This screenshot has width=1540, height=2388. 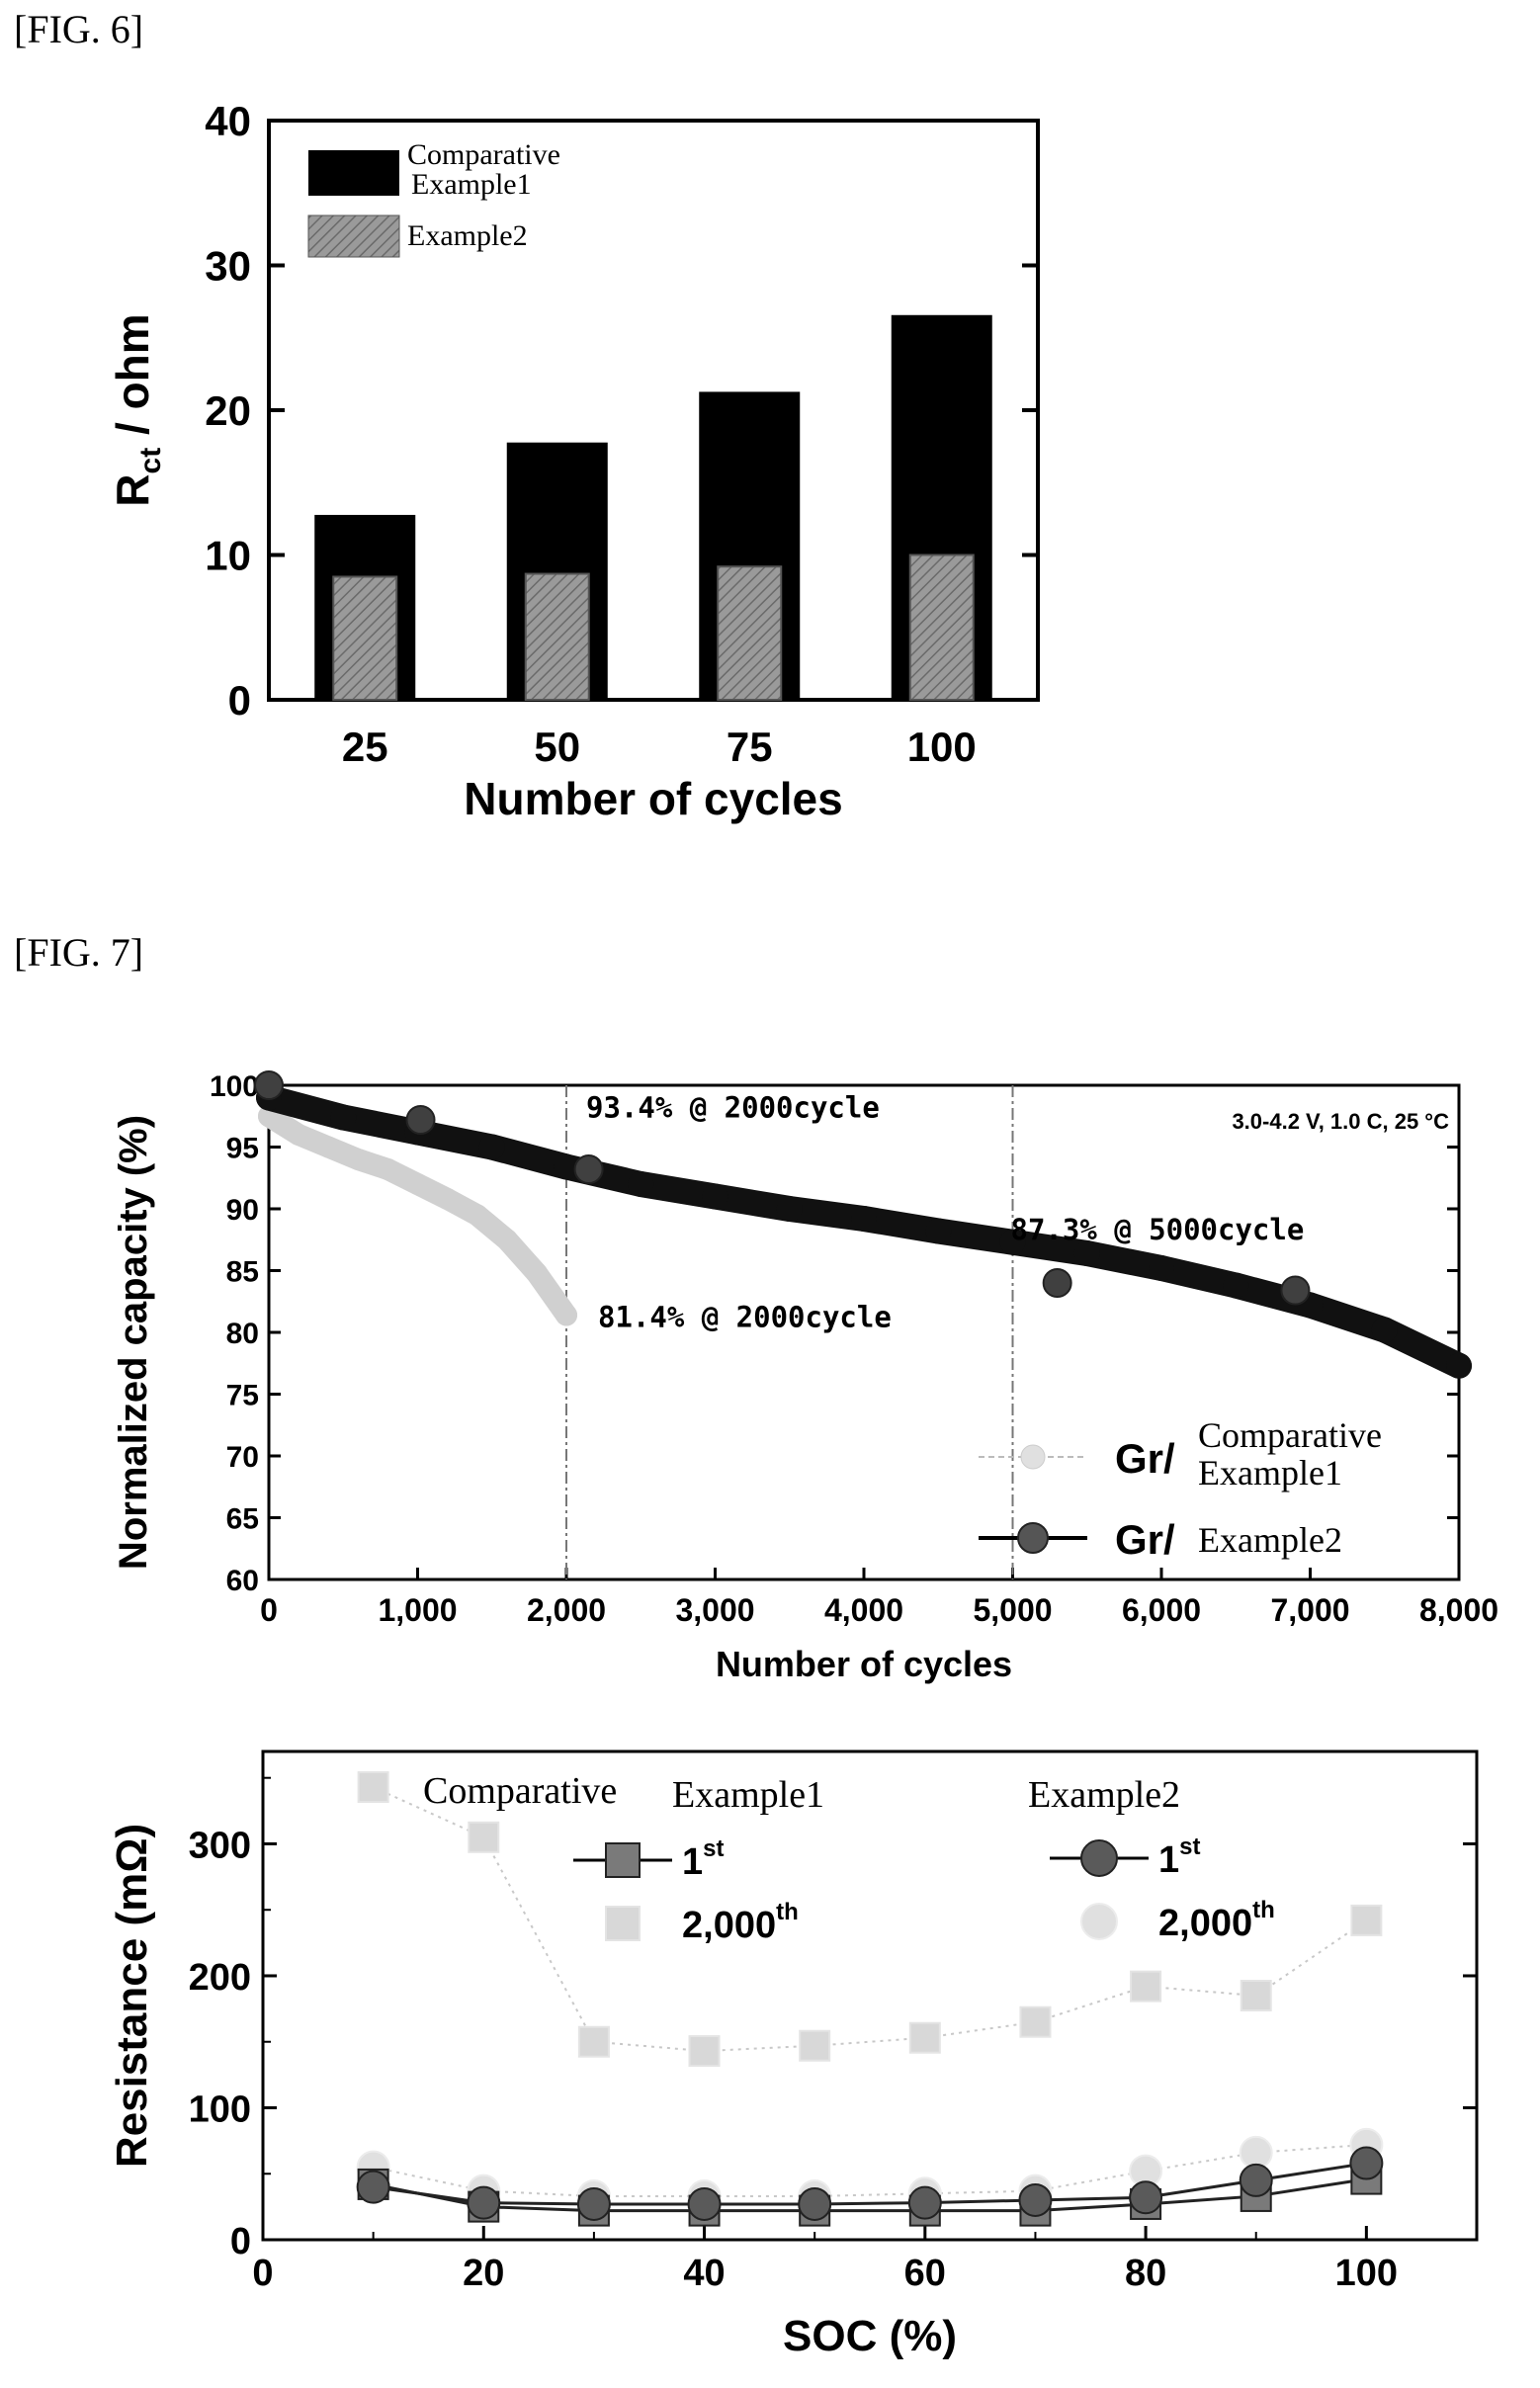 I want to click on legend-label-comparative-line2: Example1, so click(x=1270, y=1472).